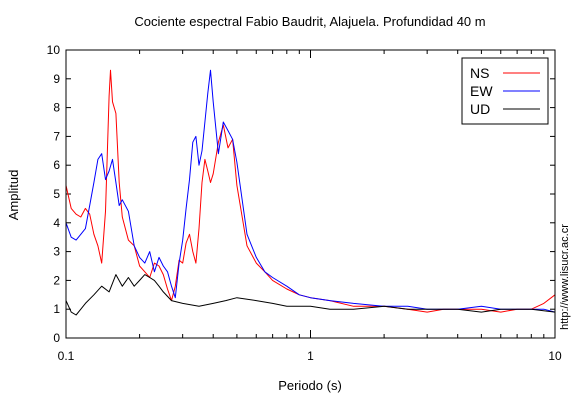  I want to click on legend-label: NS, so click(479, 73).